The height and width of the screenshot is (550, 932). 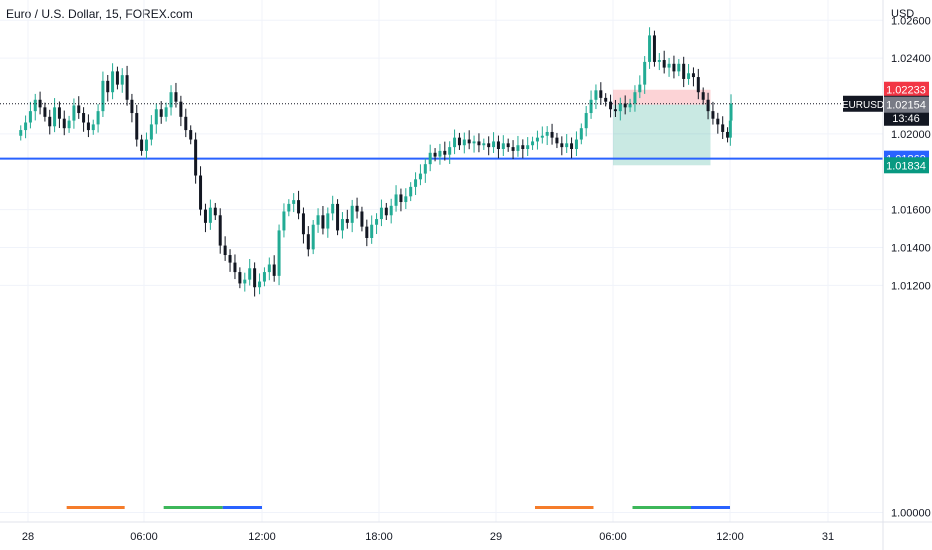 I want to click on stop-price-tag-bg, so click(x=906, y=89).